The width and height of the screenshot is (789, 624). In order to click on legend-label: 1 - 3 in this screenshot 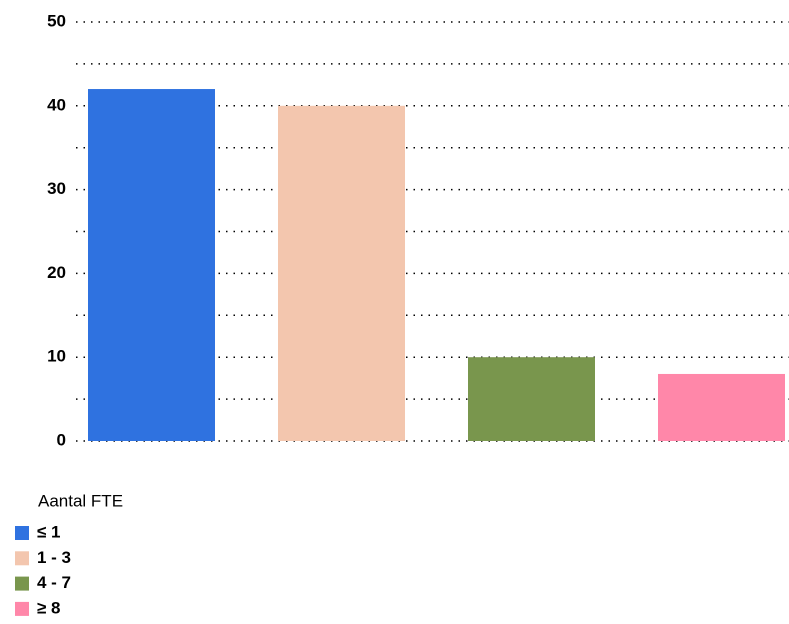, I will do `click(54, 557)`.